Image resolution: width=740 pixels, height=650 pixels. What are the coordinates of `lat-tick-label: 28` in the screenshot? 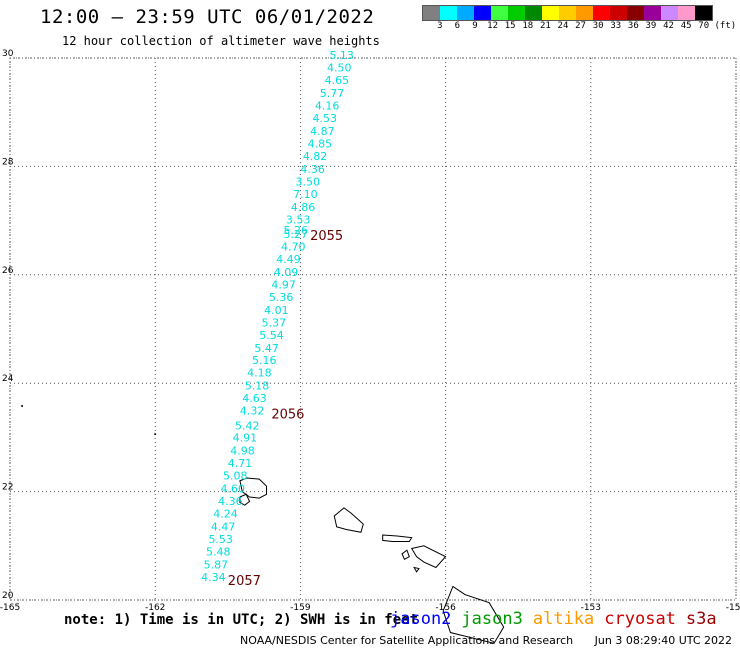 It's located at (8, 162).